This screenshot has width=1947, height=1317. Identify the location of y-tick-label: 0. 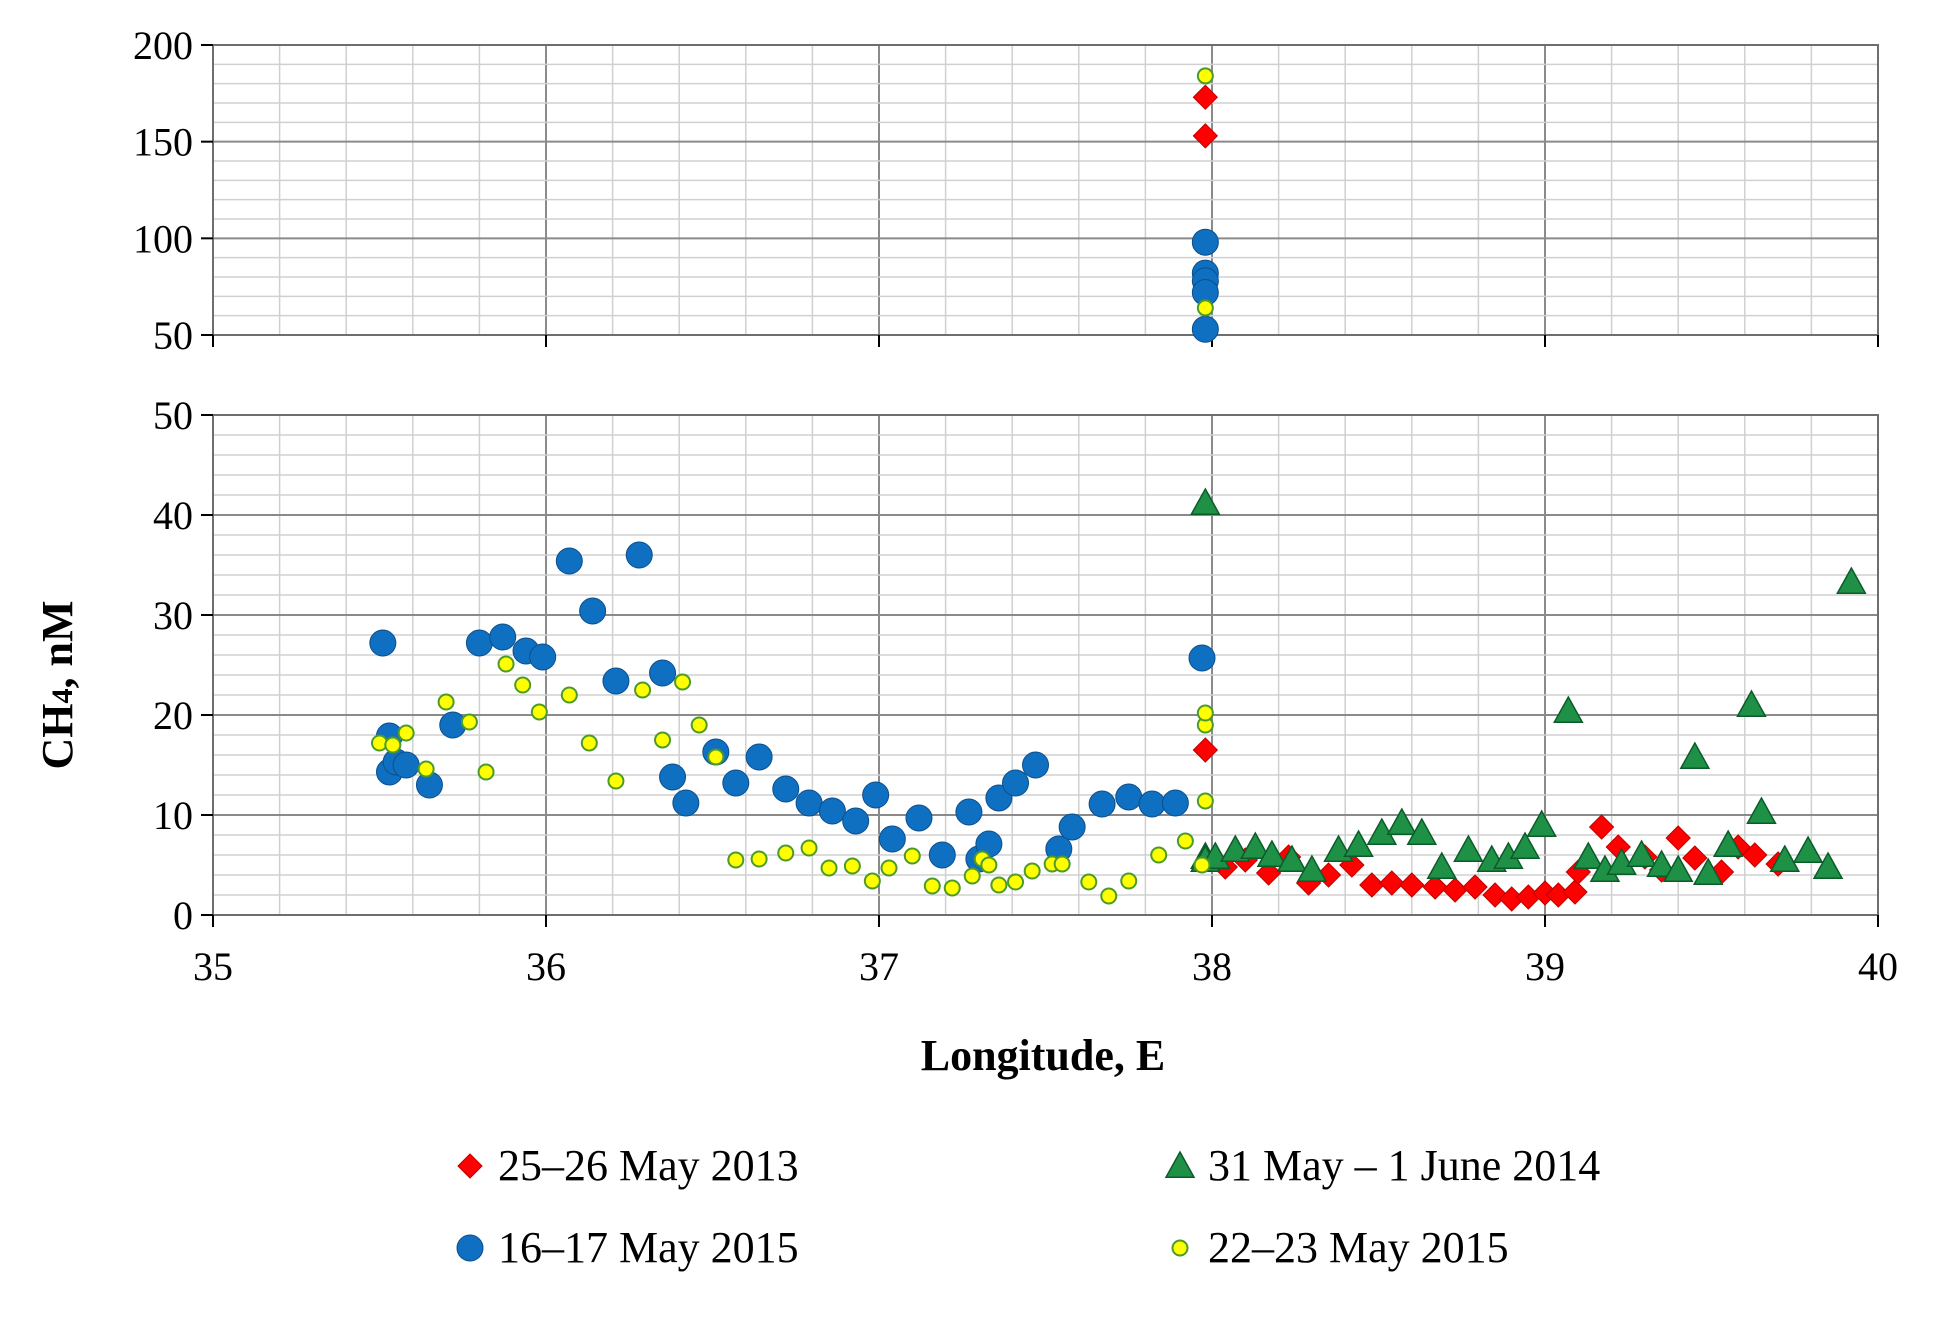
(183, 915).